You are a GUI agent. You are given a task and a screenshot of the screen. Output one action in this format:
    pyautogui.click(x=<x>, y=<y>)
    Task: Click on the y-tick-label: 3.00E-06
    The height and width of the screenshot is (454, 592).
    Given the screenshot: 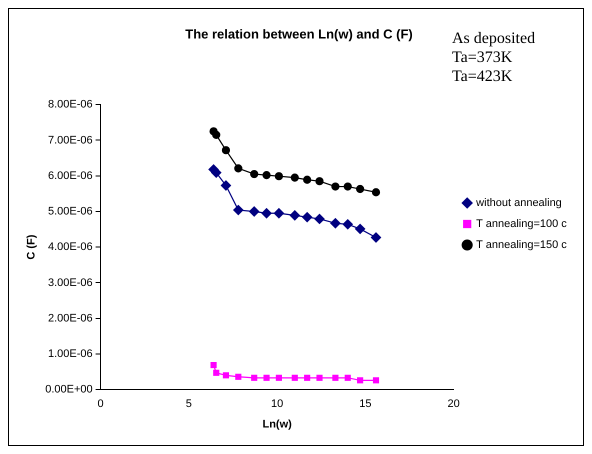 What is the action you would take?
    pyautogui.click(x=70, y=282)
    